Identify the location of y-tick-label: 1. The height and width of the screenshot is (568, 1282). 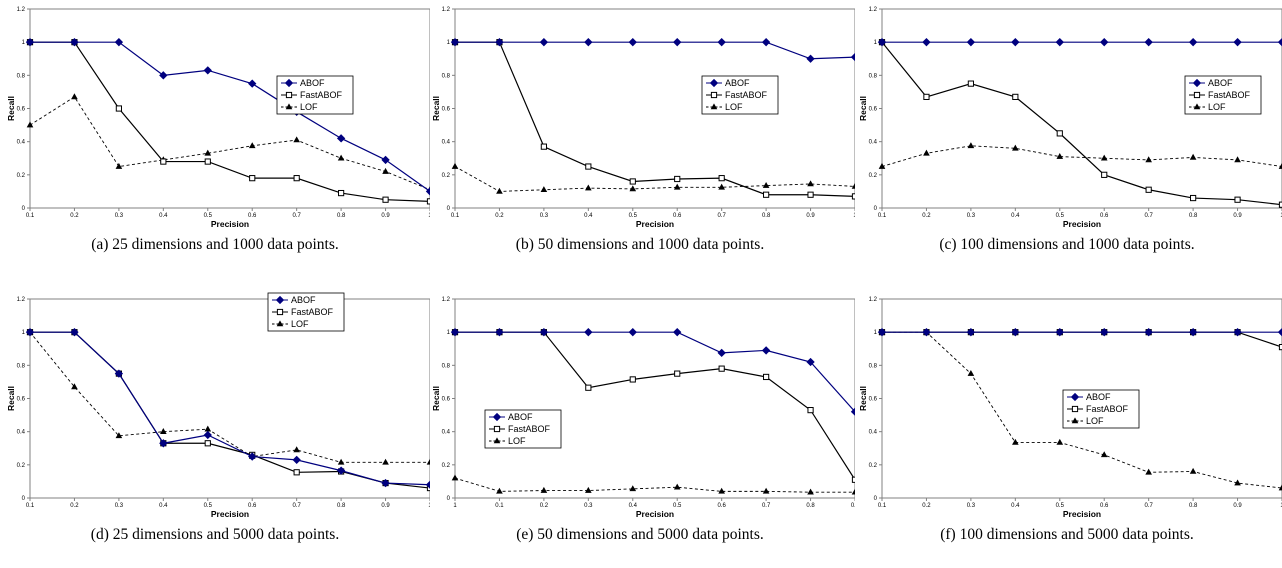
(24, 333).